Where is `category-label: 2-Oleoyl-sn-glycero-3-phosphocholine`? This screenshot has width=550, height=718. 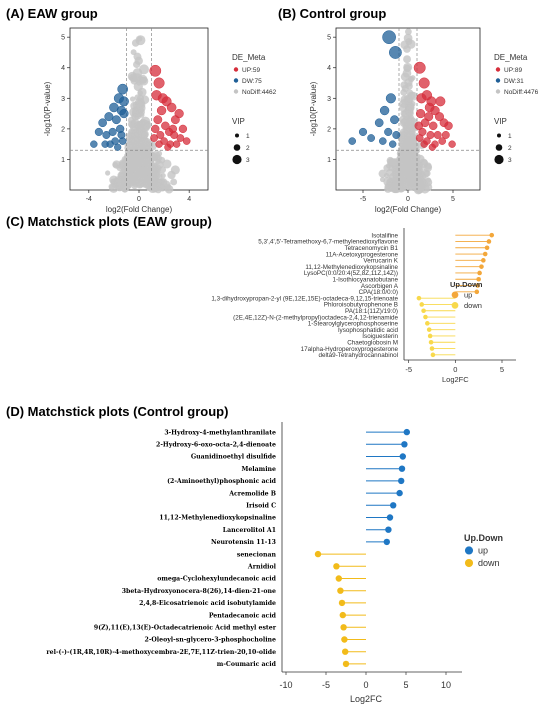 category-label: 2-Oleoyl-sn-glycero-3-phosphocholine is located at coordinates (211, 640).